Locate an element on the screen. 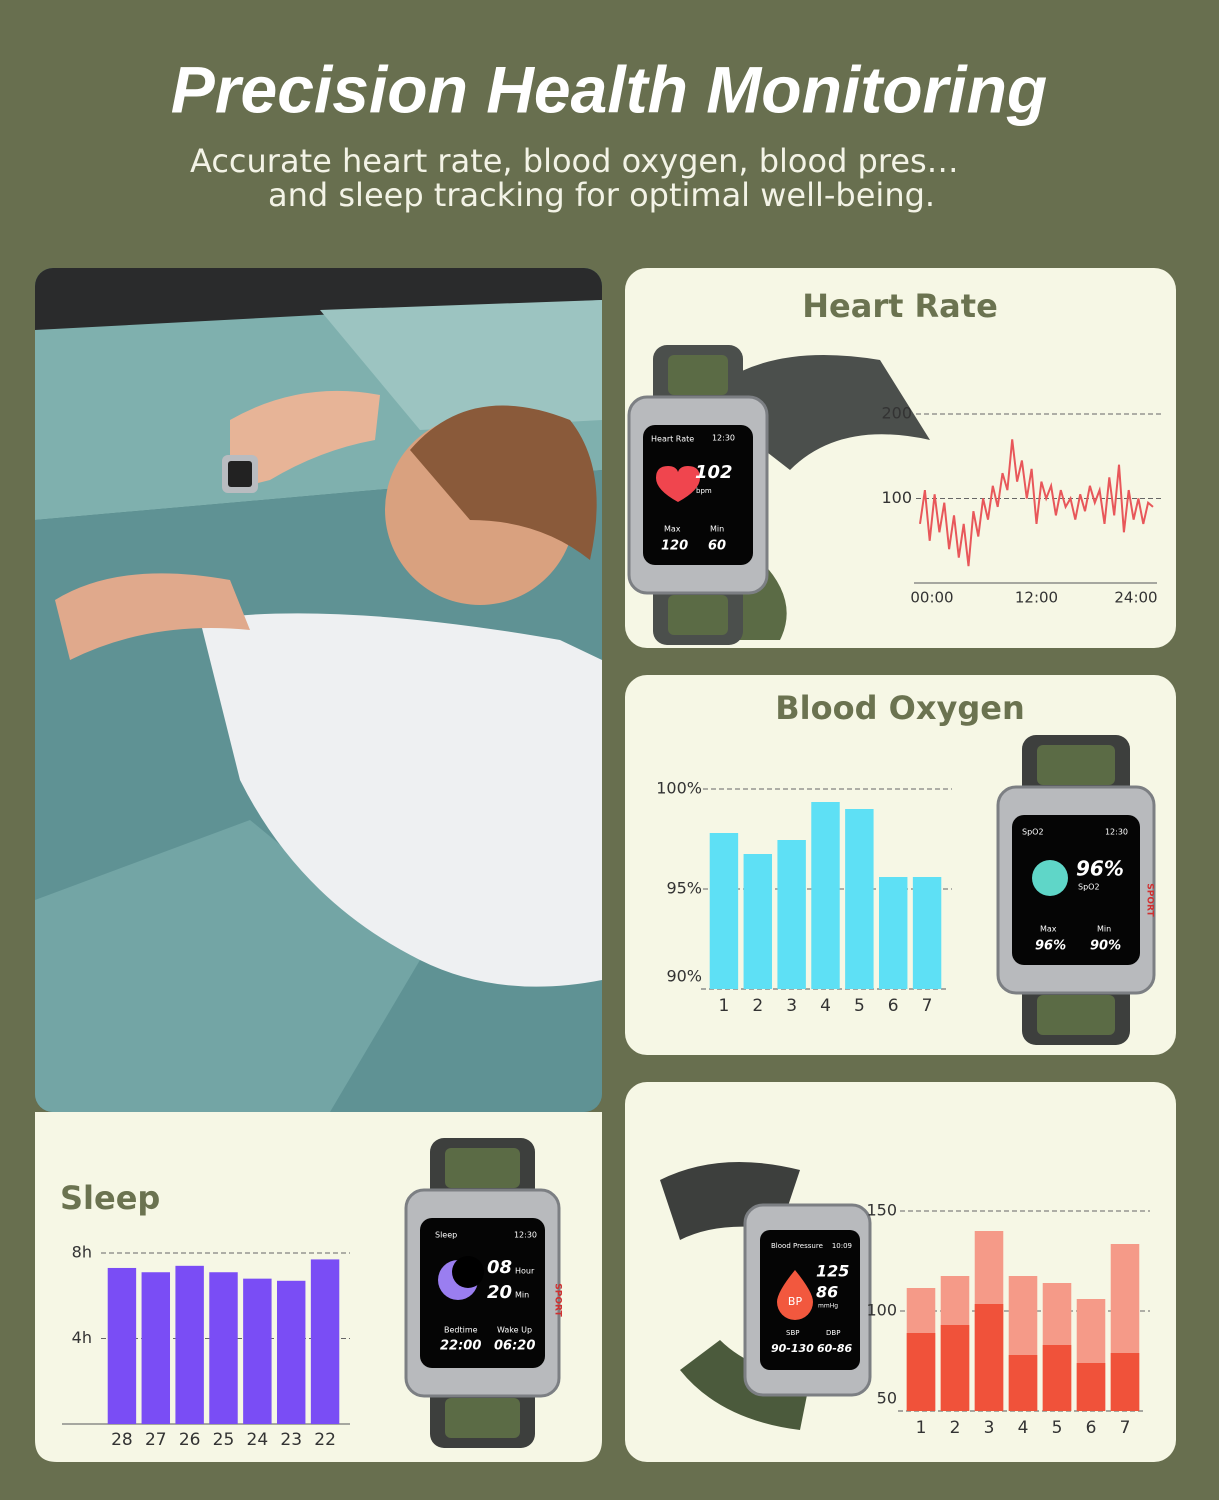  y-tick-label: 50 is located at coordinates (887, 1398).